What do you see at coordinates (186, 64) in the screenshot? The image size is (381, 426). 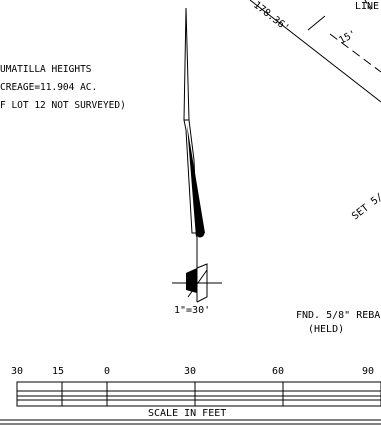 I see `north-arrow-upper-shaft` at bounding box center [186, 64].